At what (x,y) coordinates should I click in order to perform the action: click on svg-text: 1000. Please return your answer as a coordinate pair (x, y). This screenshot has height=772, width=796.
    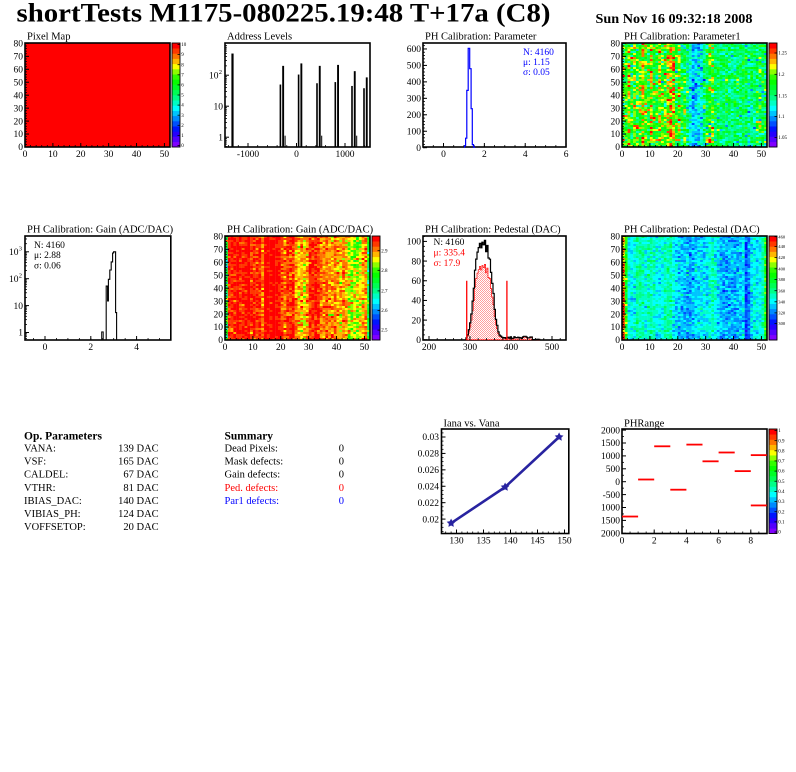
    Looking at the image, I should click on (345, 155).